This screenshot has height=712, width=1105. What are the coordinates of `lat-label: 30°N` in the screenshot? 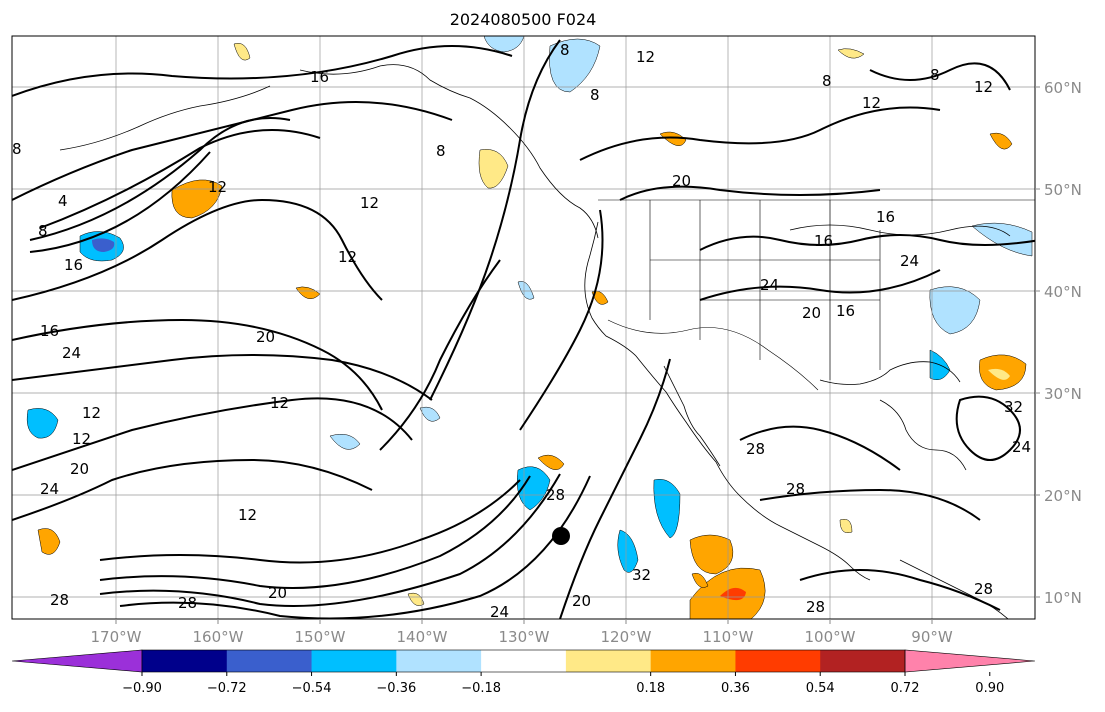 It's located at (1063, 394).